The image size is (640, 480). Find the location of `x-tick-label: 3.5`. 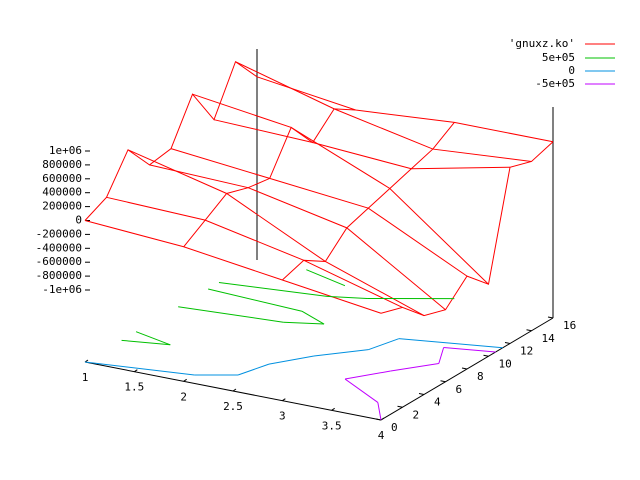

x-tick-label: 3.5 is located at coordinates (332, 425).